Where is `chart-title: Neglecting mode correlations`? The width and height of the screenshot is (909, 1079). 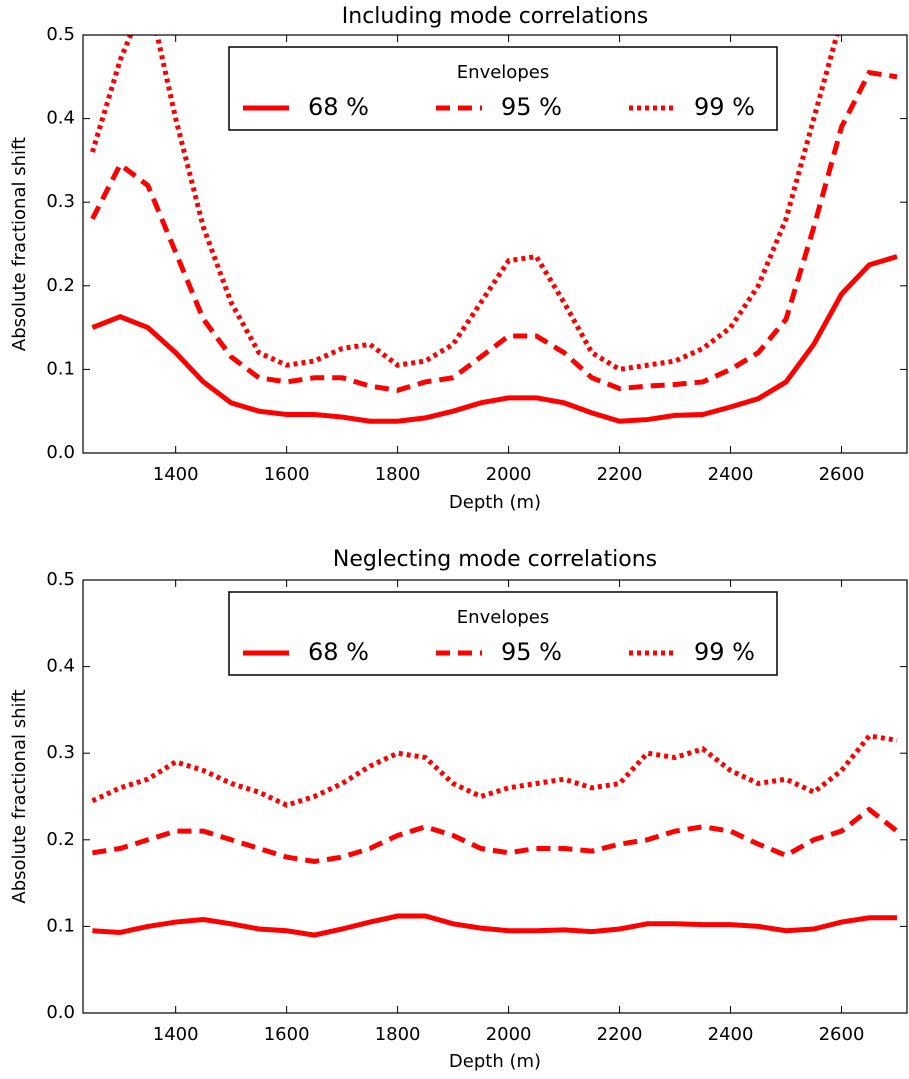
chart-title: Neglecting mode correlations is located at coordinates (495, 559).